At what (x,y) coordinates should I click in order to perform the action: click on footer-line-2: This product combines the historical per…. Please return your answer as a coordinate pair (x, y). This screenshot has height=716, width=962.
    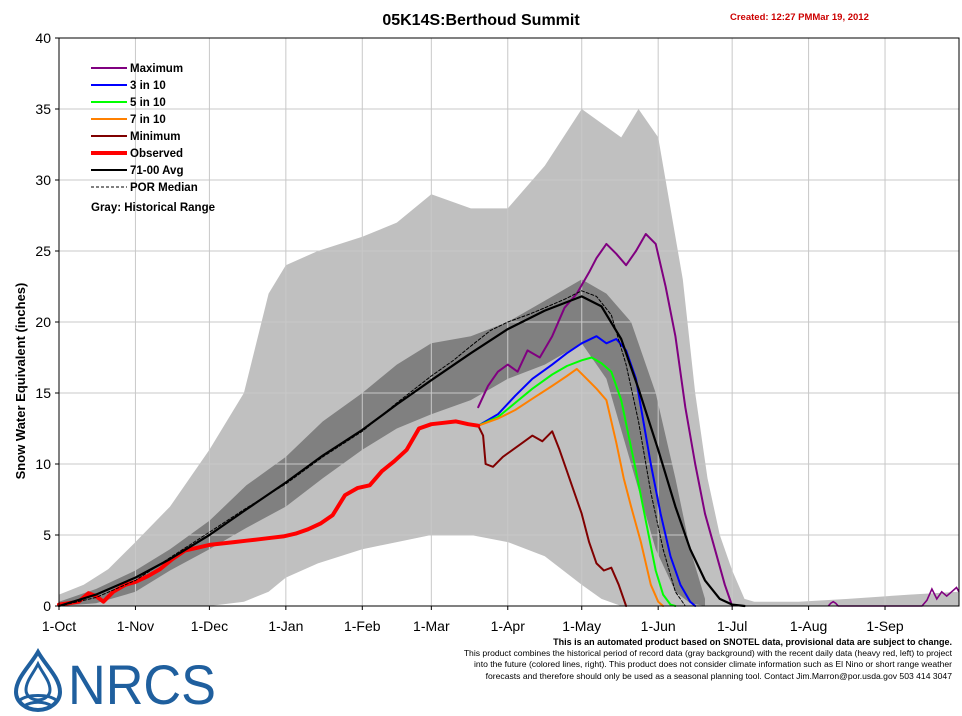
    Looking at the image, I should click on (707, 653).